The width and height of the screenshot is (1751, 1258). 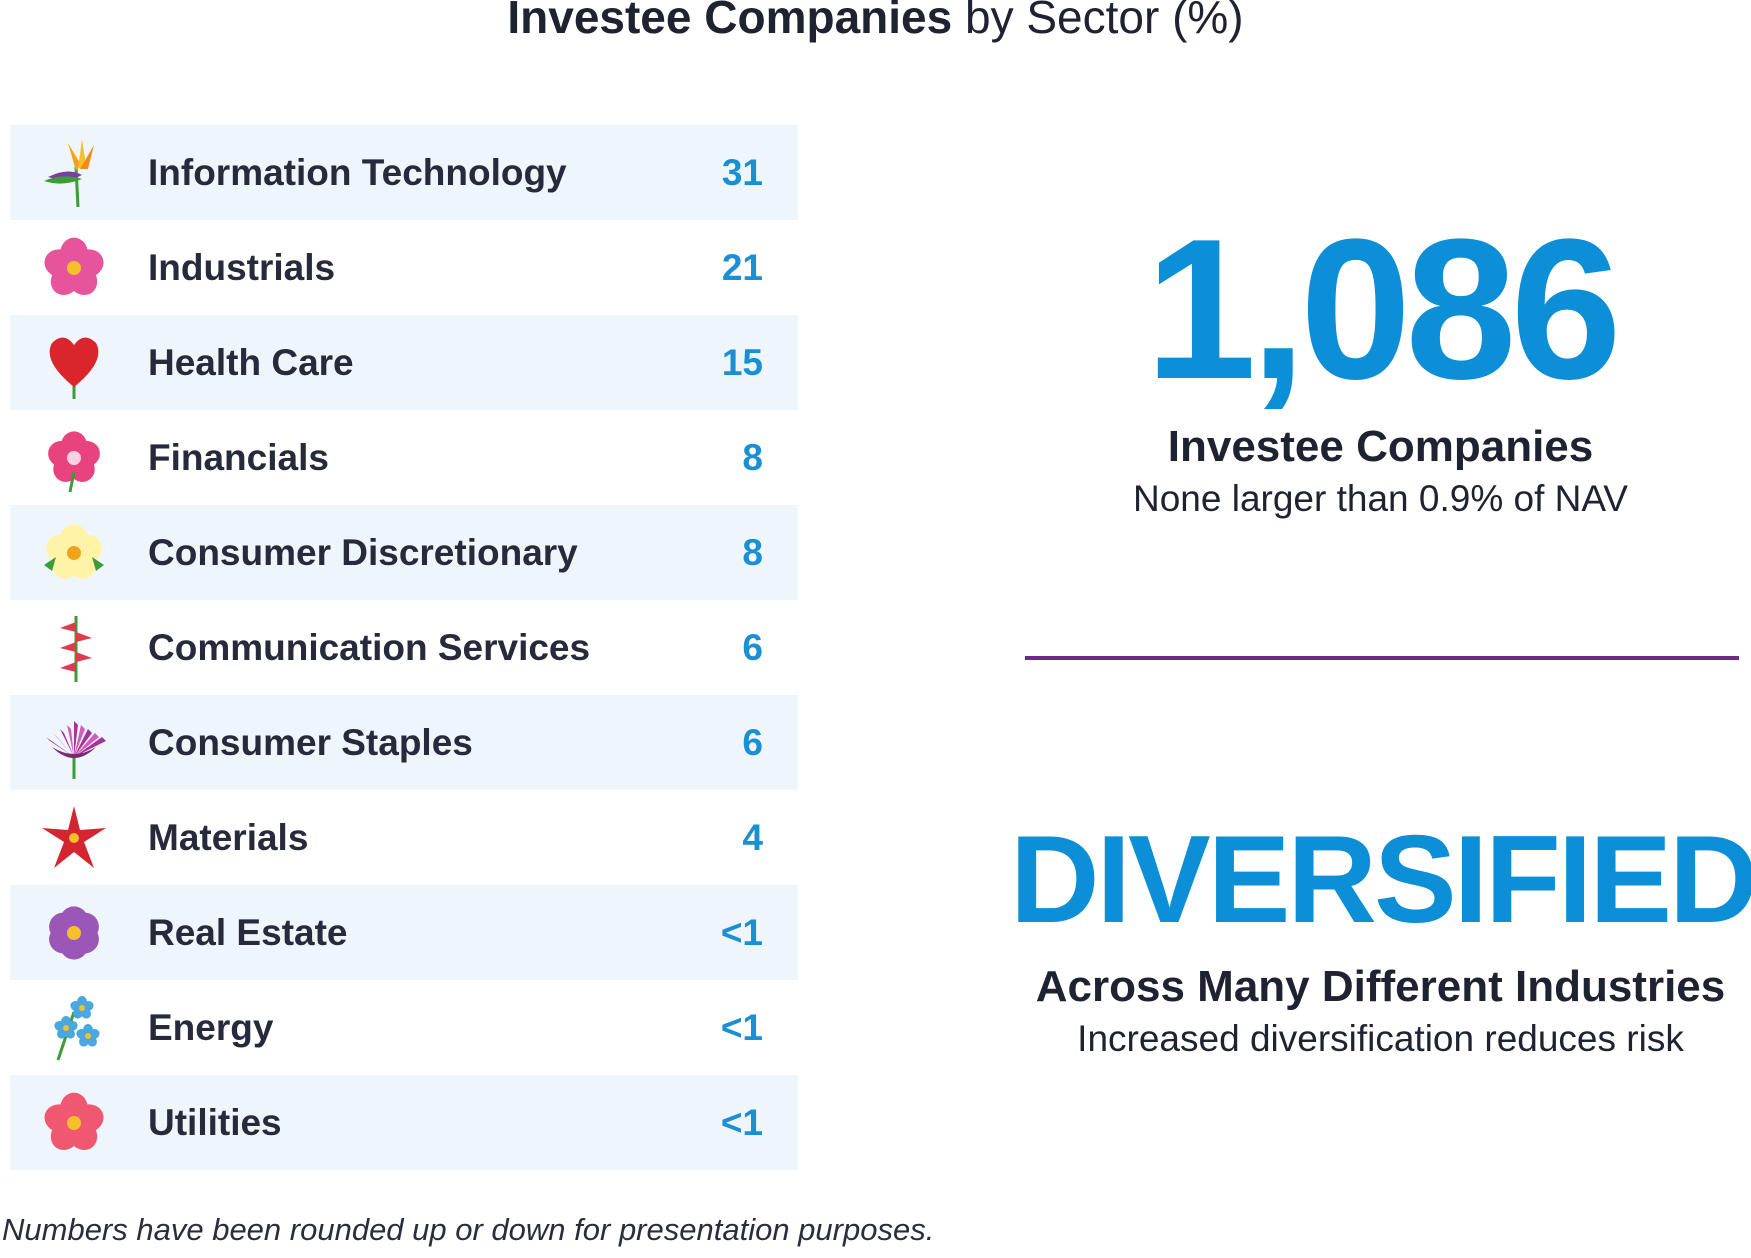 I want to click on company-count: 1,086, so click(x=1383, y=309).